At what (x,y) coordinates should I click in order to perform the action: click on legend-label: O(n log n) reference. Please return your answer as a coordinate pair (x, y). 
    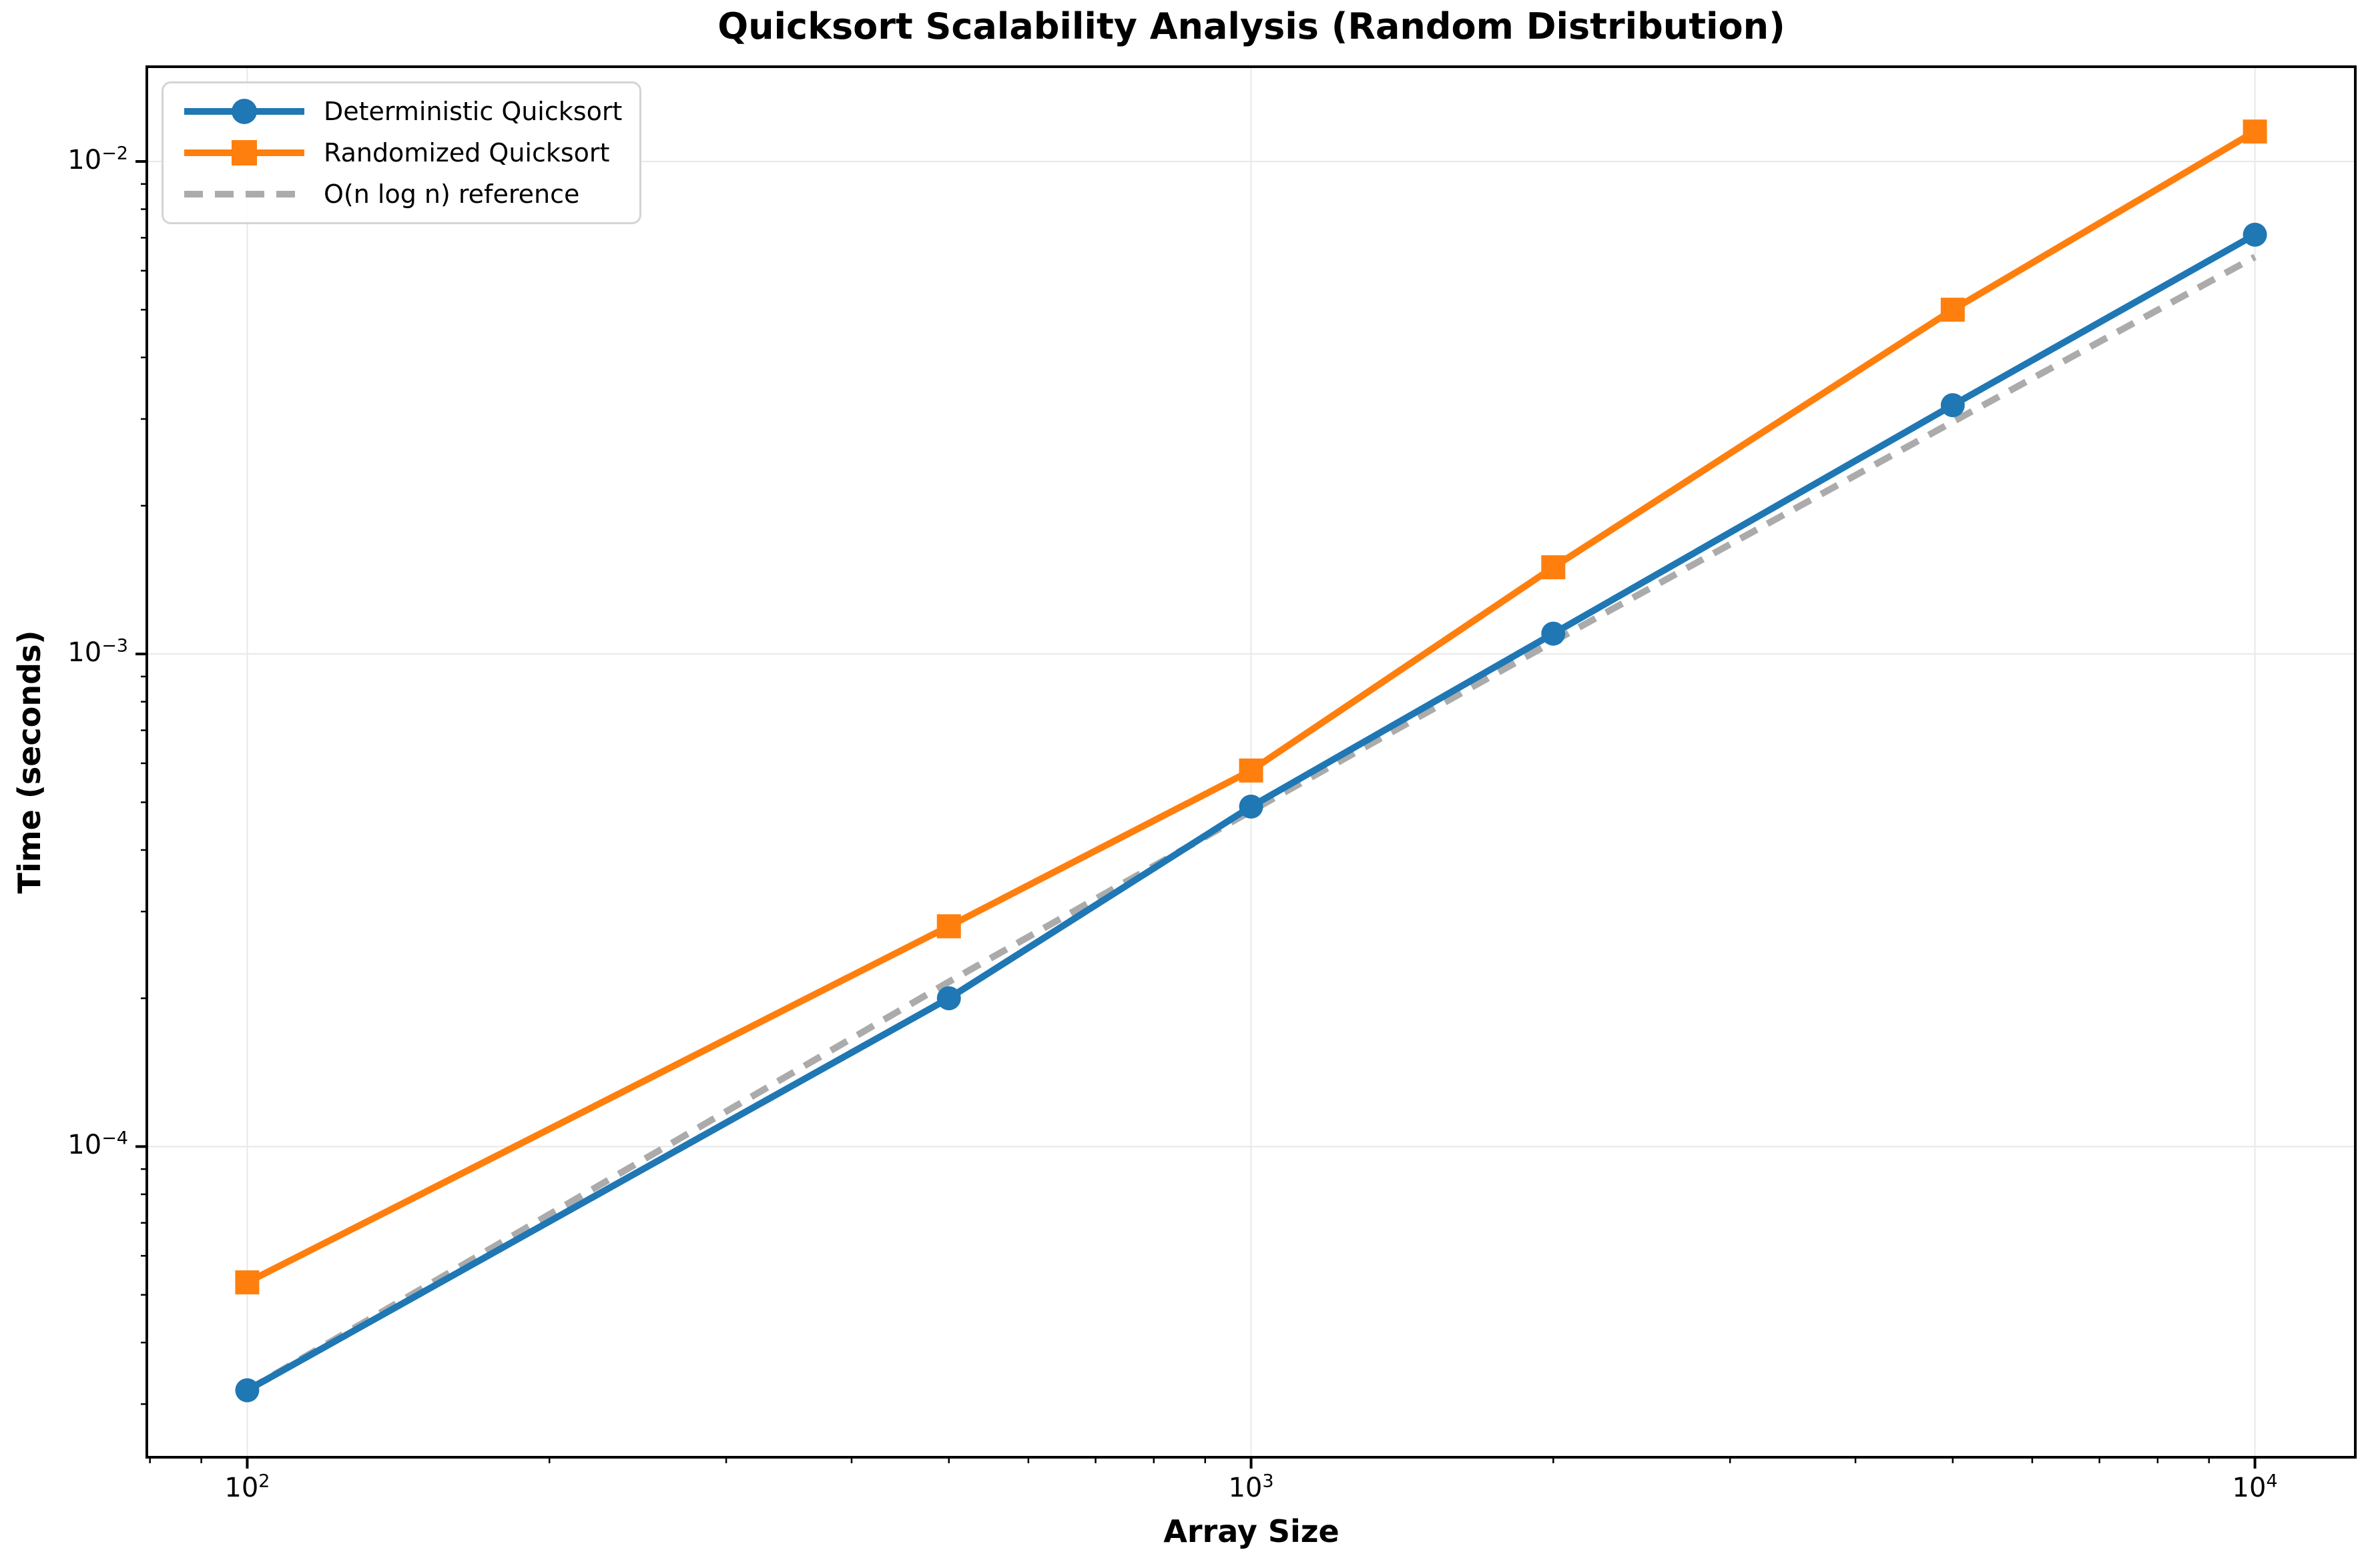
    Looking at the image, I should click on (452, 194).